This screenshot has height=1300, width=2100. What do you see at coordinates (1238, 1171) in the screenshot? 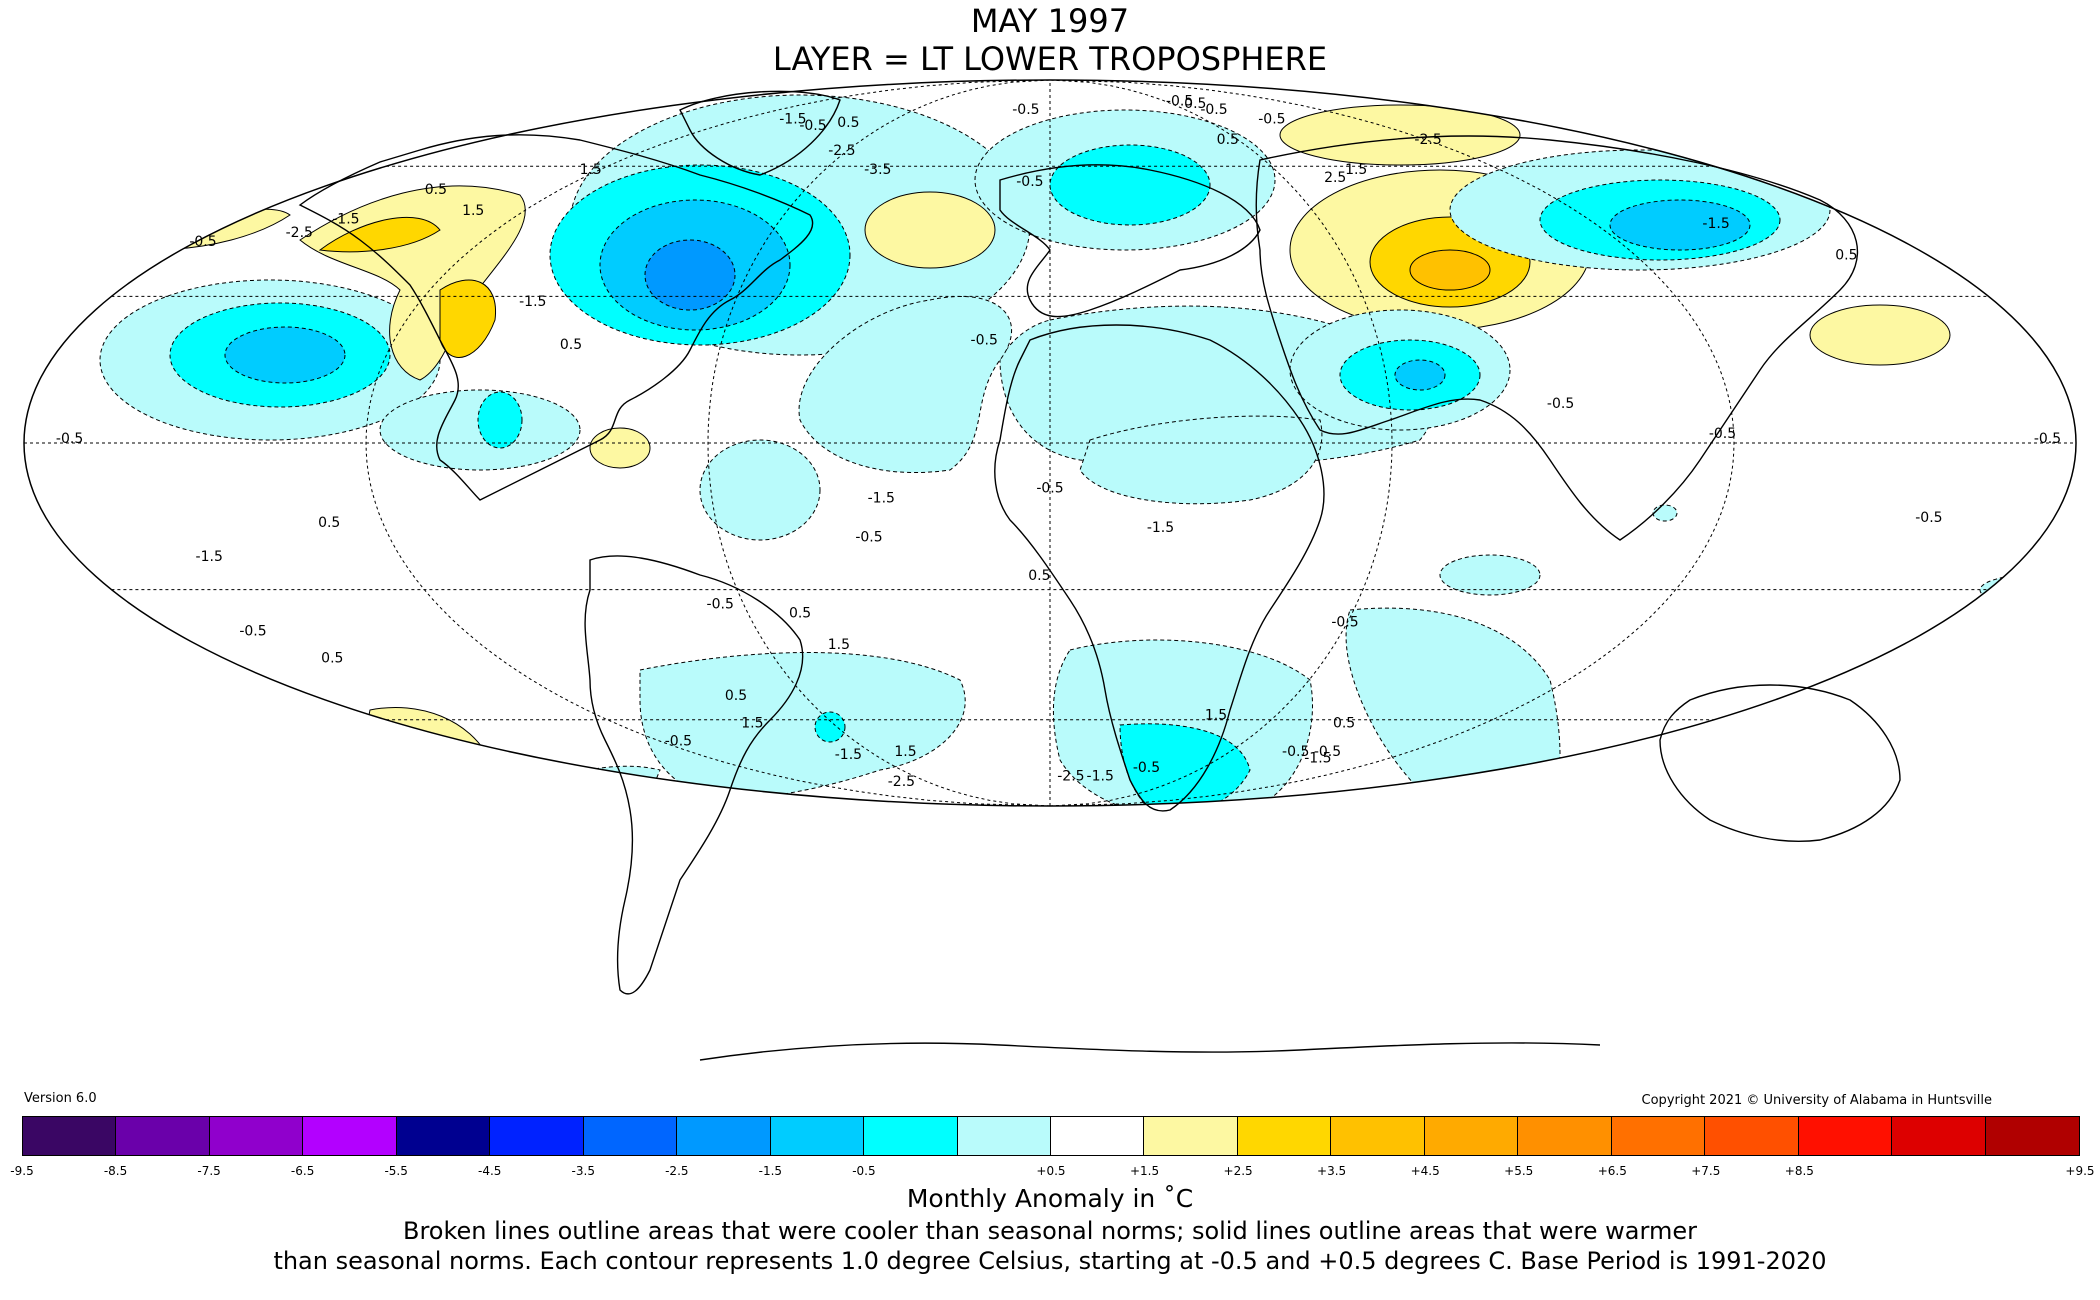
I see `colorbar-tick-label: +2.5` at bounding box center [1238, 1171].